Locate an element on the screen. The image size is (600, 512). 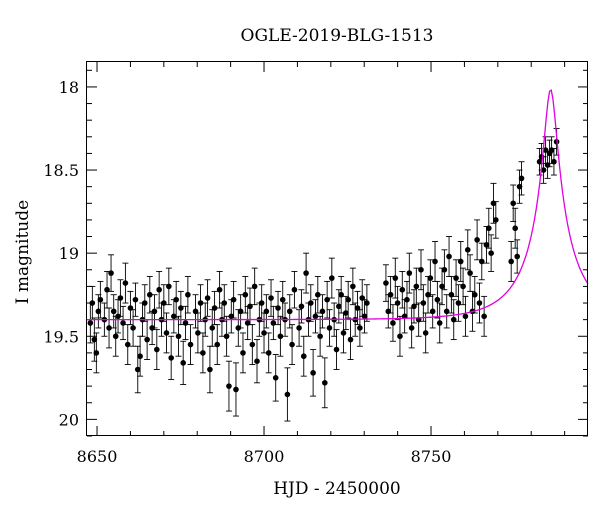
y-tick-label: 20 is located at coordinates (69, 419).